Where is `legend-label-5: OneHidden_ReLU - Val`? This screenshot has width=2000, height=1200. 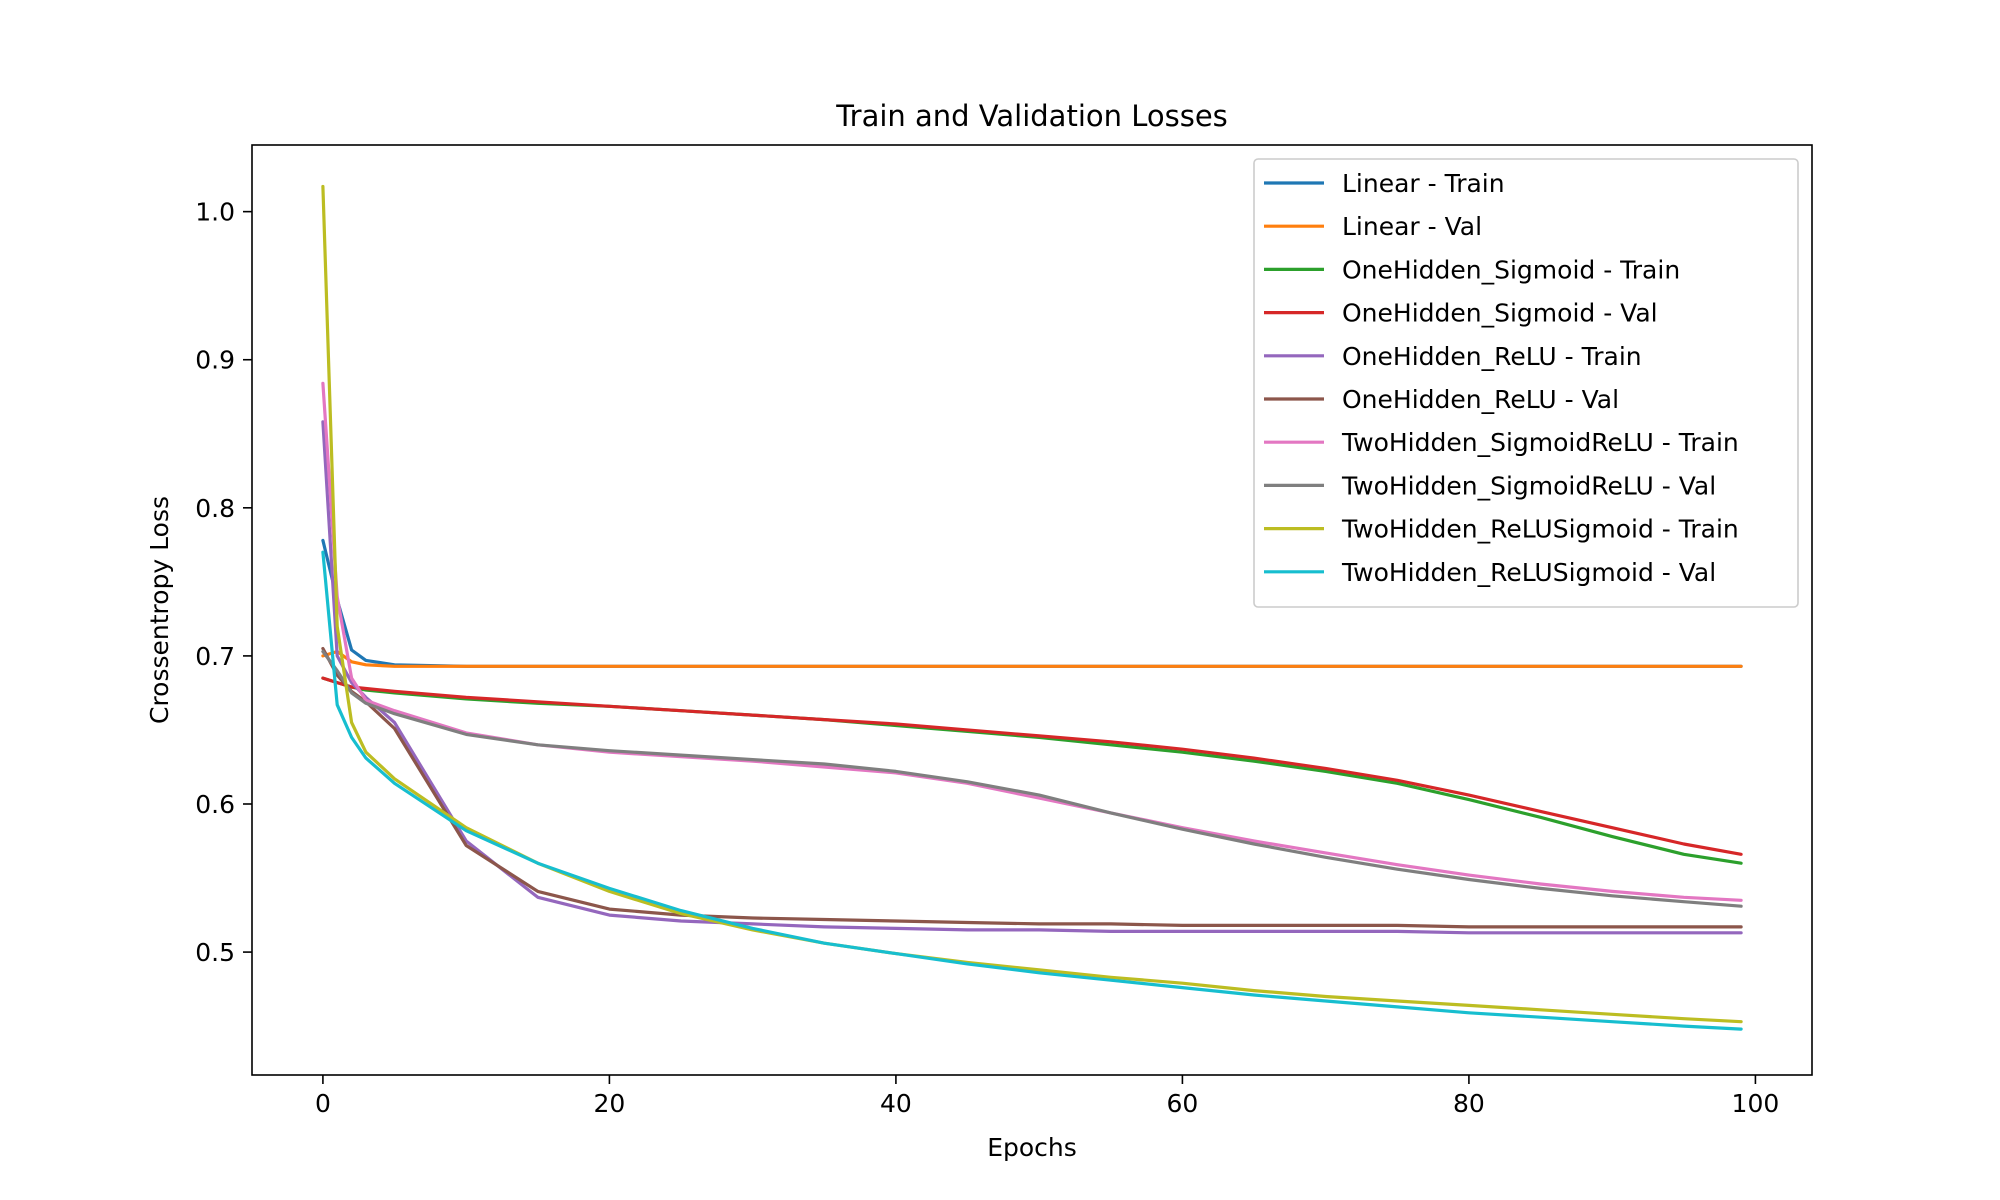
legend-label-5: OneHidden_ReLU - Val is located at coordinates (1480, 399).